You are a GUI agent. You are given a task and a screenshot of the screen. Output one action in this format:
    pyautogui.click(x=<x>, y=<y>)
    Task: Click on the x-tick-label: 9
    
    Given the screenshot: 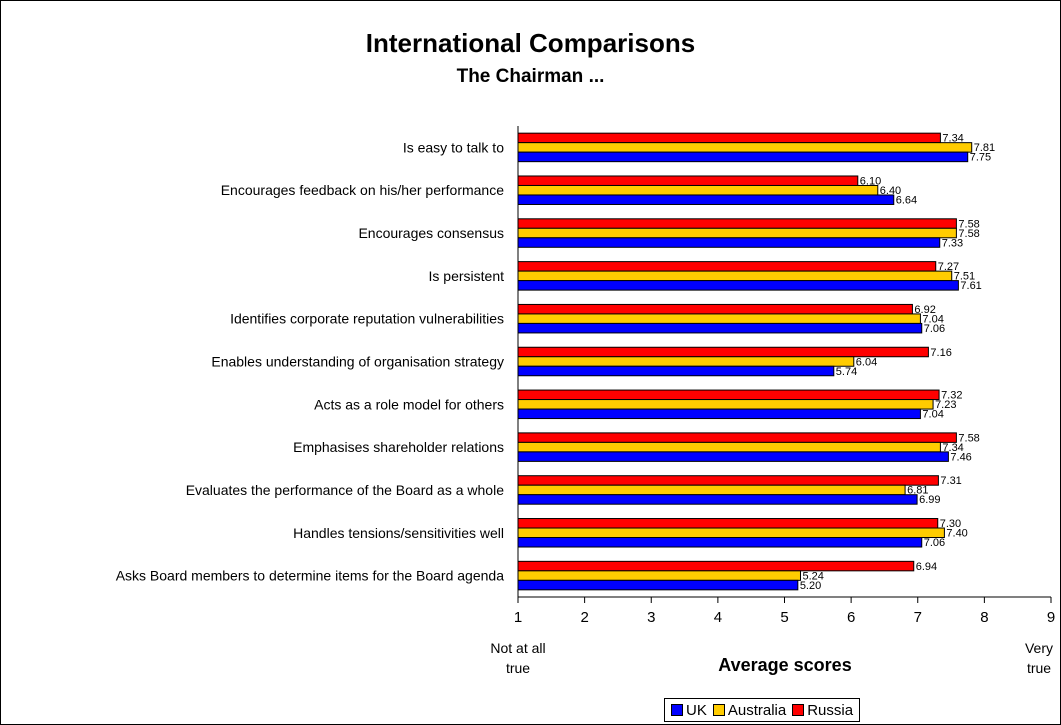 What is the action you would take?
    pyautogui.click(x=1051, y=617)
    